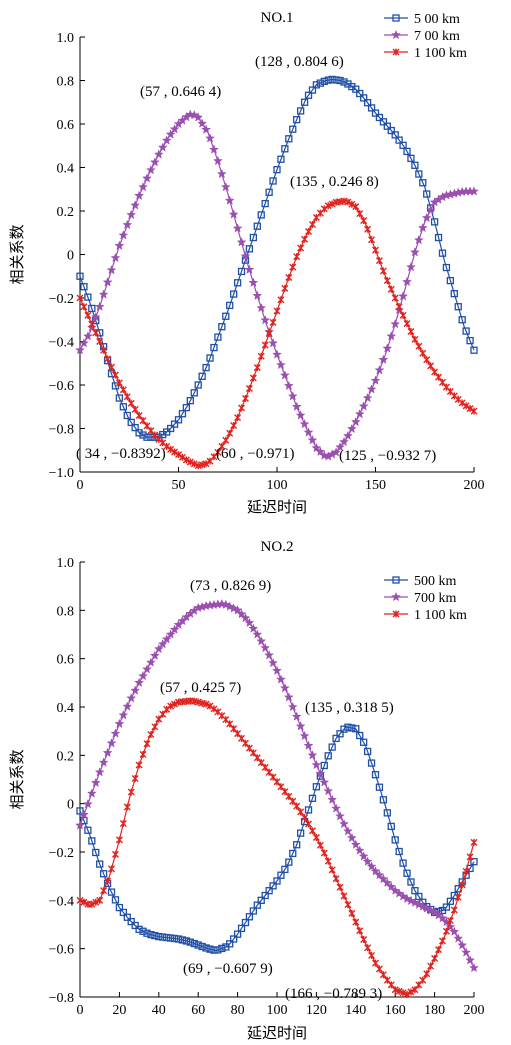 This screenshot has height=1045, width=511. What do you see at coordinates (159, 1010) in the screenshot?
I see `x-tick-label: 40` at bounding box center [159, 1010].